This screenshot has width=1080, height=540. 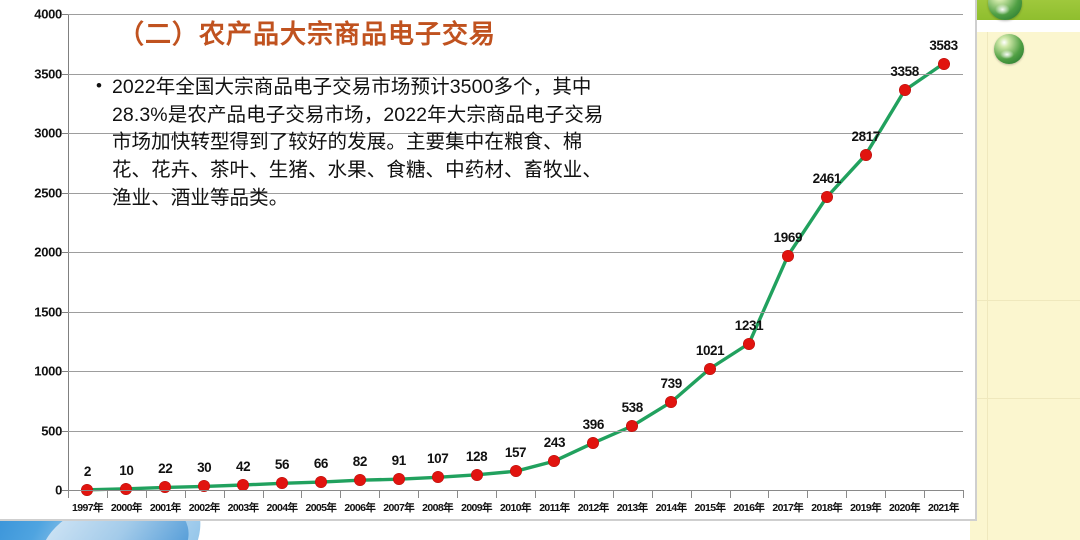 I want to click on data-label: 22, so click(x=165, y=469).